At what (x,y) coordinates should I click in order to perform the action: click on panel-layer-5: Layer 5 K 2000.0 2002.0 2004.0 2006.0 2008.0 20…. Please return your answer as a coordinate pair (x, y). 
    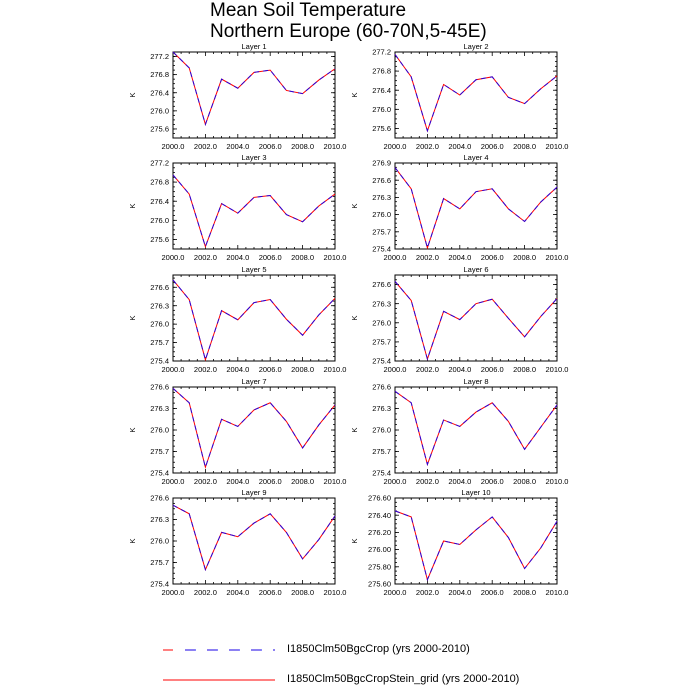
    Looking at the image, I should click on (237, 319).